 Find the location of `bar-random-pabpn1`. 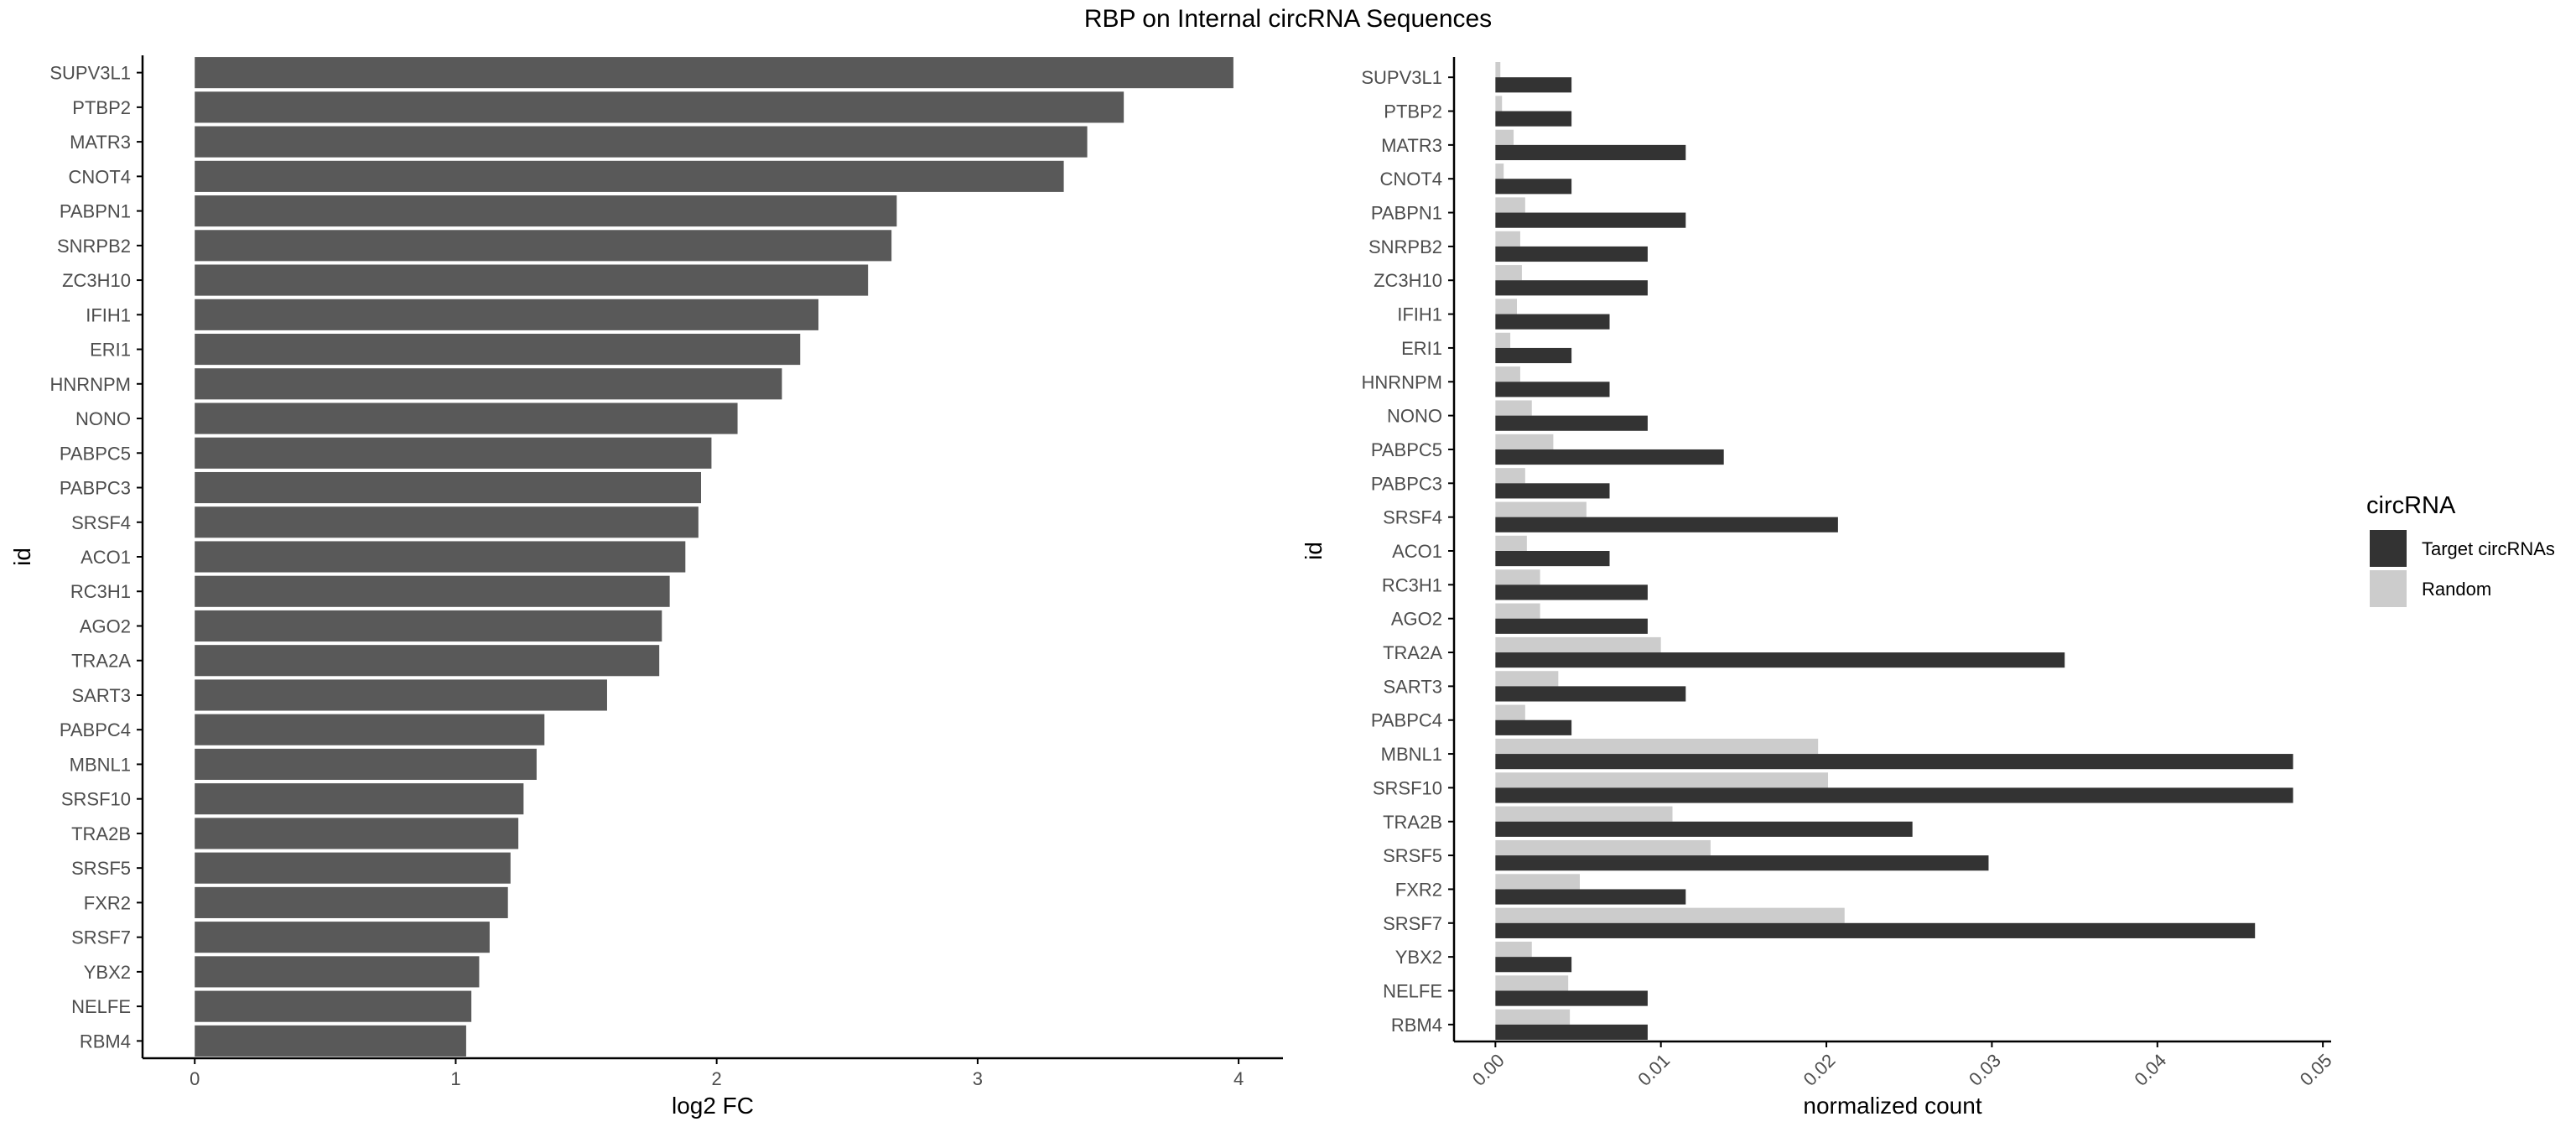

bar-random-pabpn1 is located at coordinates (1510, 205).